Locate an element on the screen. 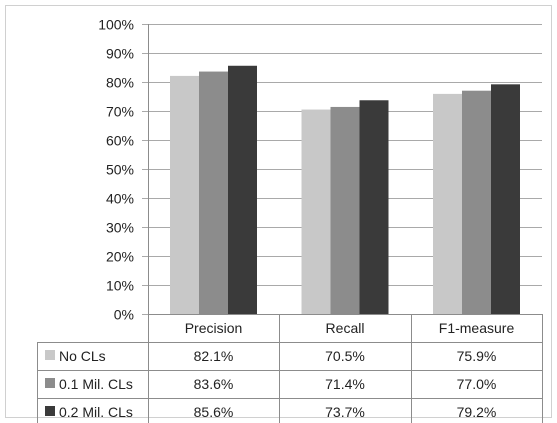  data-label: 73.7% is located at coordinates (345, 412).